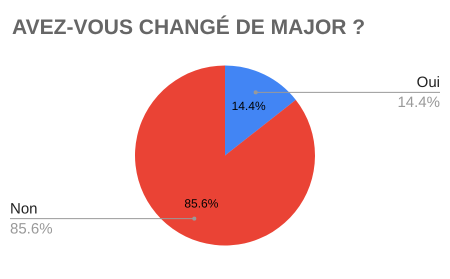 The height and width of the screenshot is (279, 450). What do you see at coordinates (201, 203) in the screenshot?
I see `data-label: 85.6%` at bounding box center [201, 203].